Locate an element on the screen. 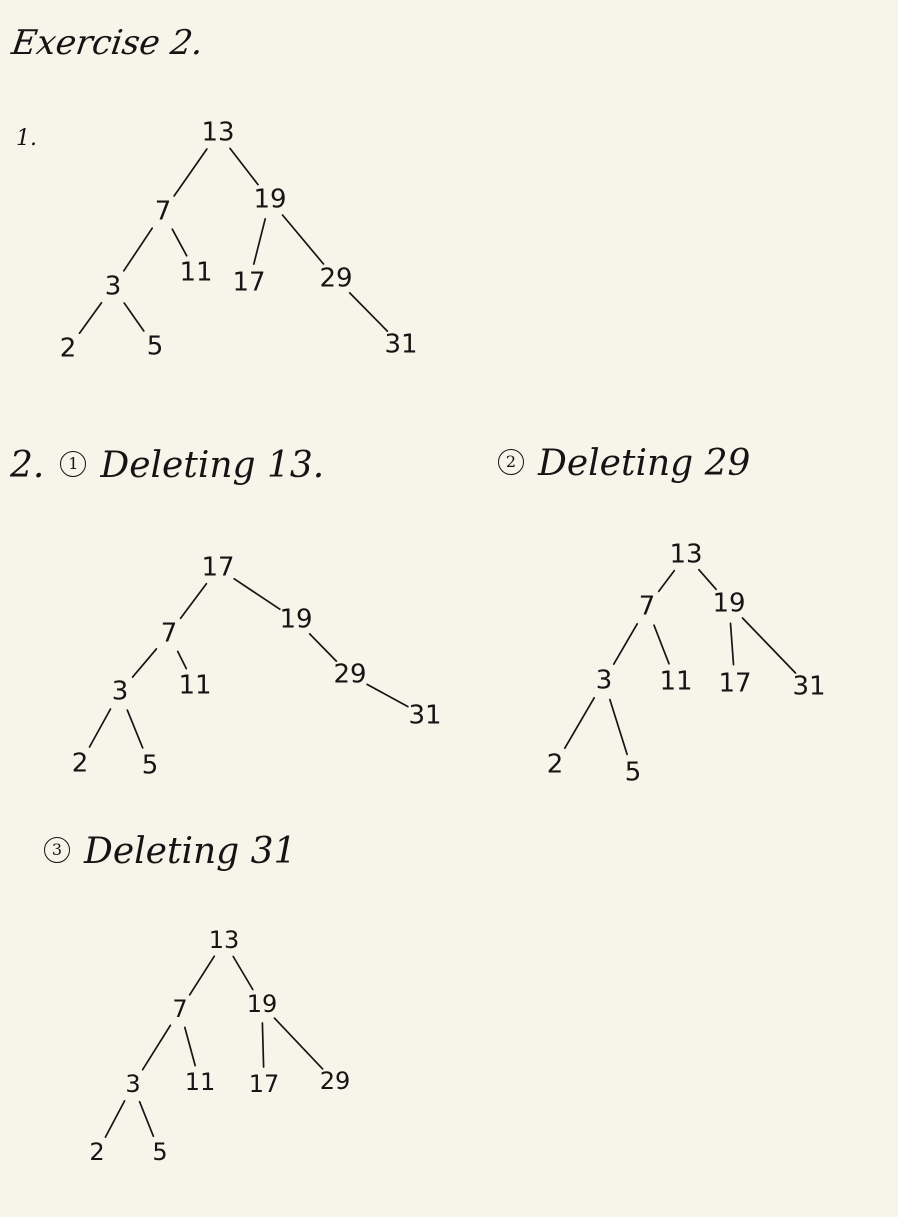 The height and width of the screenshot is (1217, 898). tree-after-delete-13: 17 7 19 3 11 29 2 5 31 is located at coordinates (257, 667).